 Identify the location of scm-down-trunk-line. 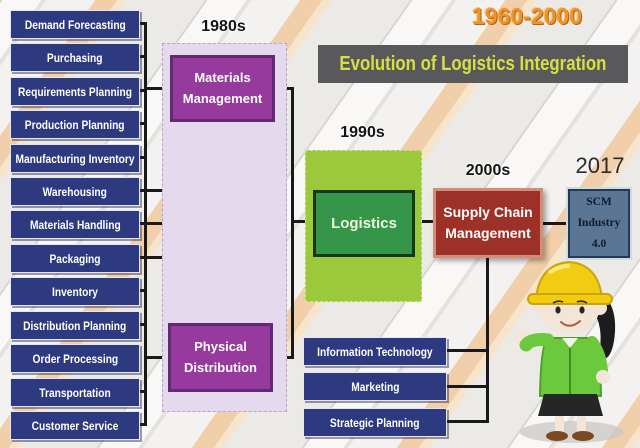
(487, 337).